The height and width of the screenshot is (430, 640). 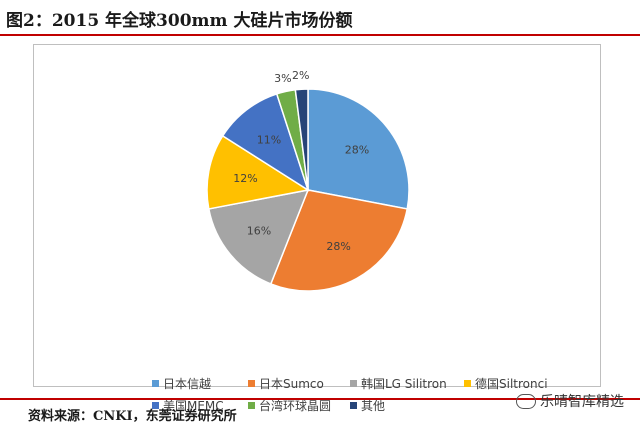 What do you see at coordinates (526, 401) in the screenshot?
I see `wechat-icon` at bounding box center [526, 401].